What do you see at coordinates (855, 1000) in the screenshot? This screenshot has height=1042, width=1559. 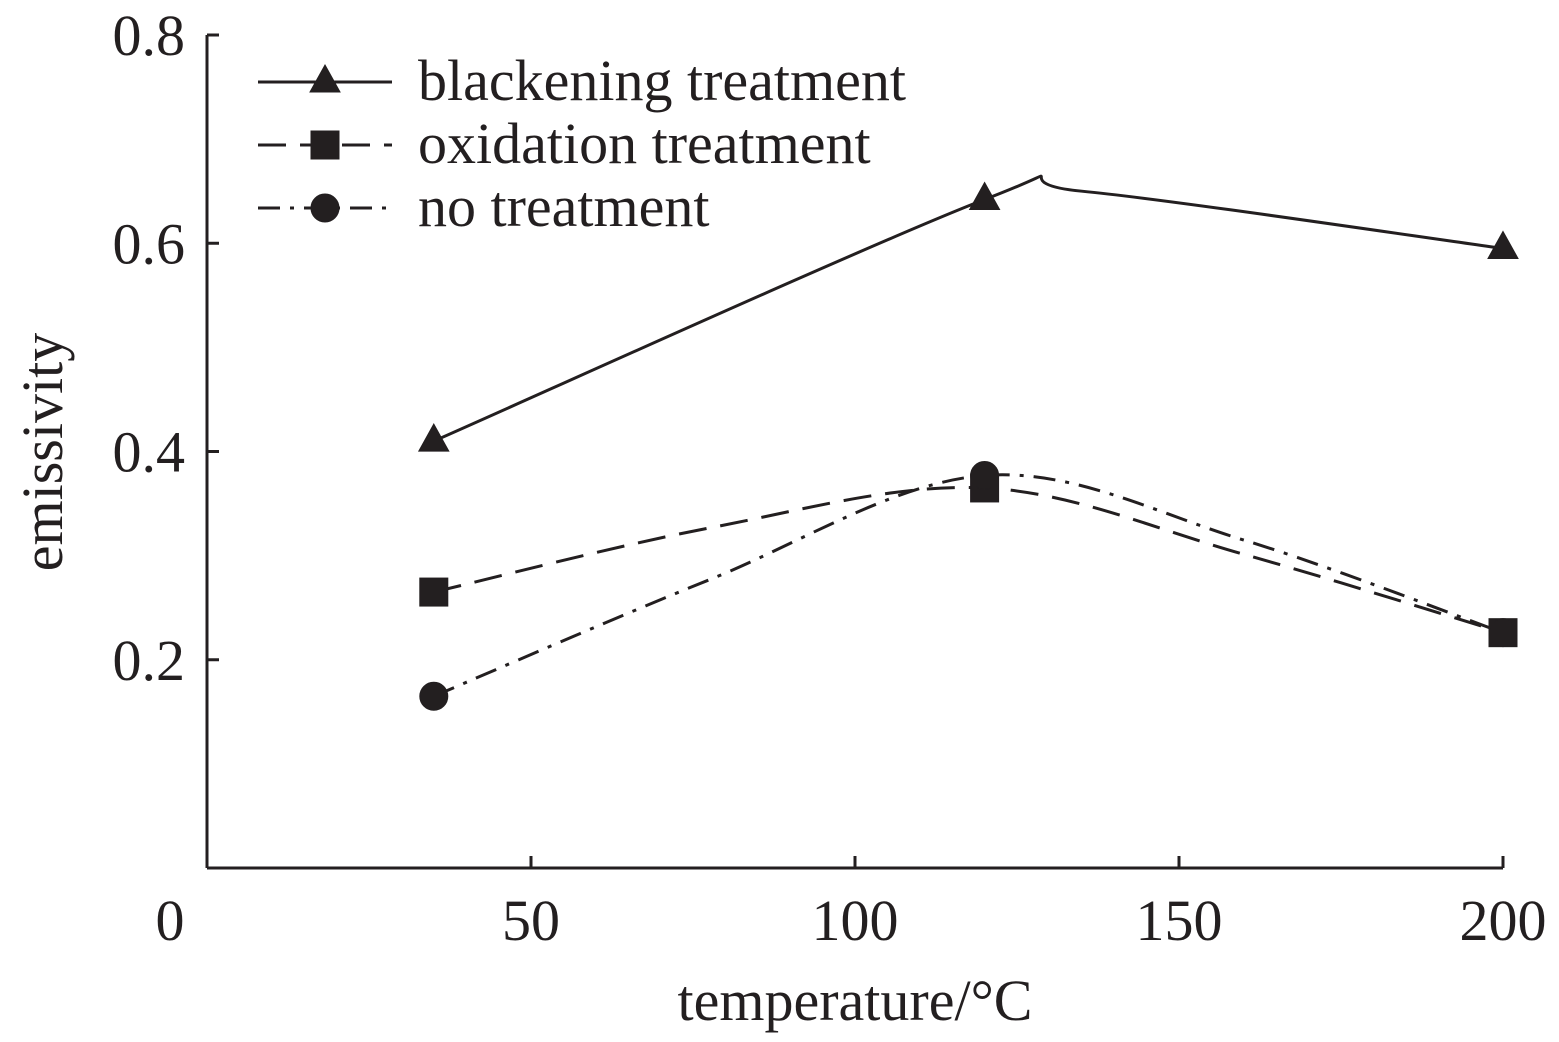 I see `x-axis-title: temperature/°C` at bounding box center [855, 1000].